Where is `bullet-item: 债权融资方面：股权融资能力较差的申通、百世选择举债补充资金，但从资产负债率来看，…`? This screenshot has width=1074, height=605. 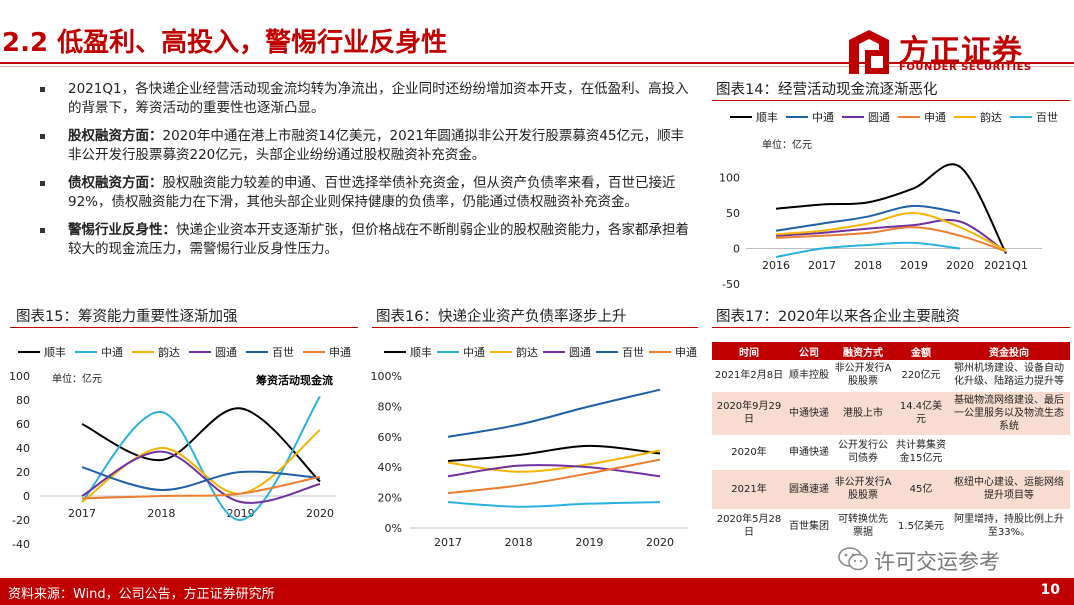
bullet-item: 债权融资方面：股权融资能力较差的申通、百世选择举债补充资金，但从资产负债率来看，… is located at coordinates (365, 193).